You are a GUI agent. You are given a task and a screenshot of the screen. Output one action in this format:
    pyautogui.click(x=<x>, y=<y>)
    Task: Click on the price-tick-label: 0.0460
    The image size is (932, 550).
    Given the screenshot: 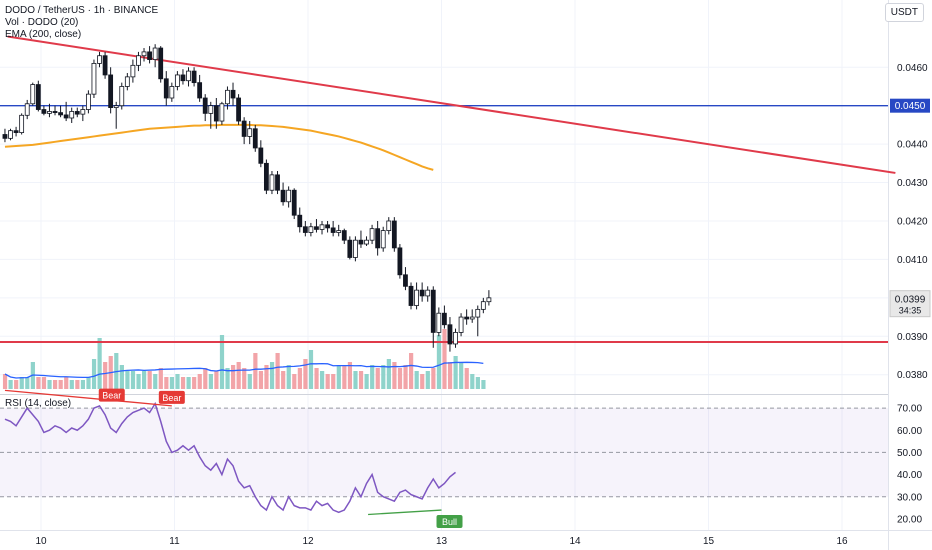 What is the action you would take?
    pyautogui.click(x=912, y=68)
    